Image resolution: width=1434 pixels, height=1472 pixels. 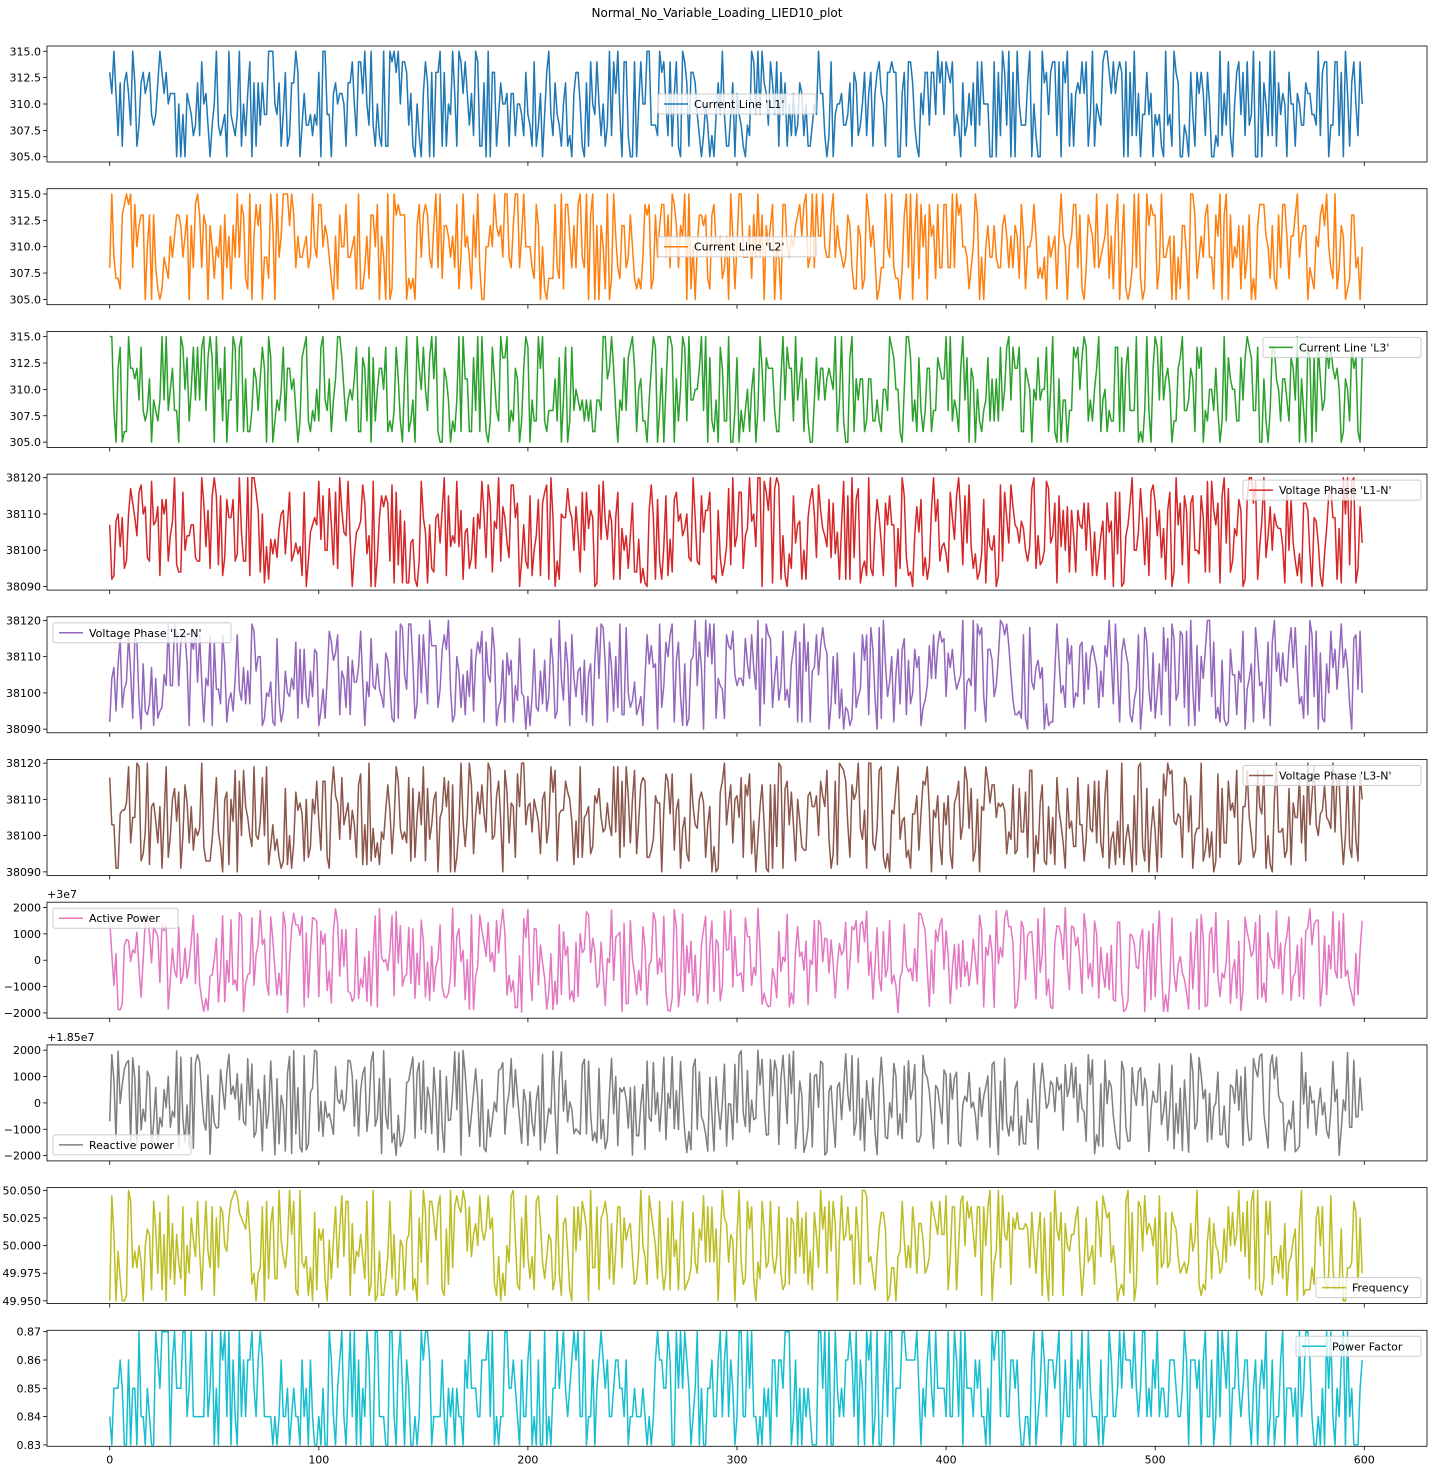 I want to click on legend: Voltage Phase 'L2-N', so click(x=142, y=633).